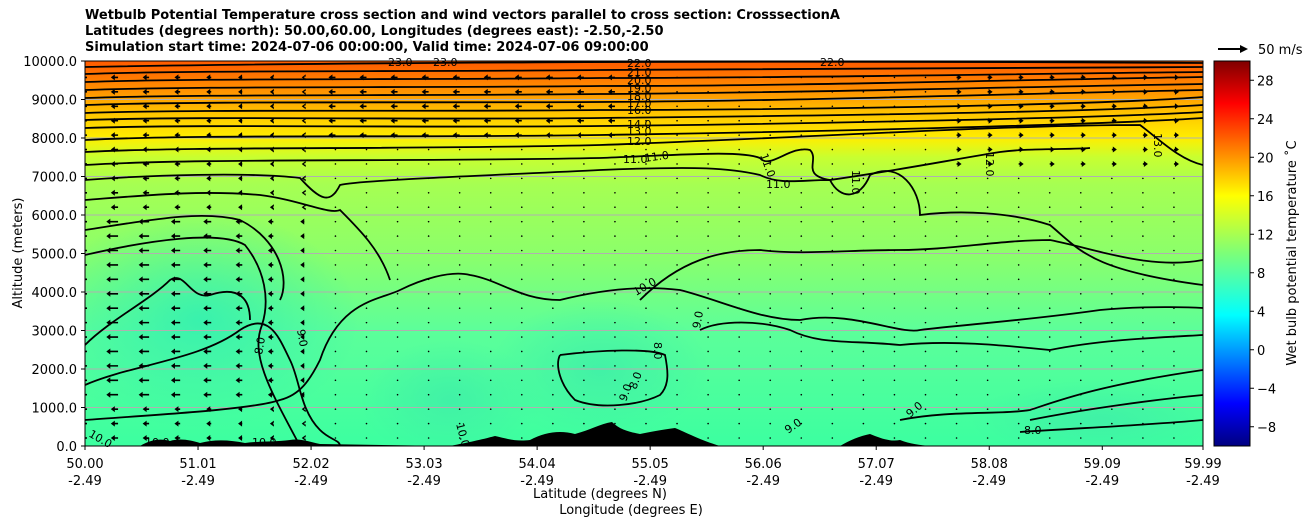 The image size is (1311, 526). What do you see at coordinates (855, 182) in the screenshot?
I see `contour-label: 11.0` at bounding box center [855, 182].